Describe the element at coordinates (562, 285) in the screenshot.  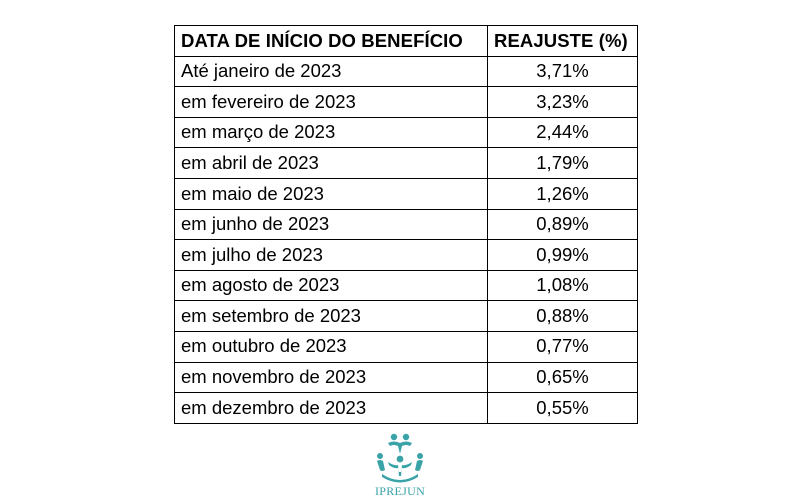
I see `row-rate-cell: 1,08%` at that location.